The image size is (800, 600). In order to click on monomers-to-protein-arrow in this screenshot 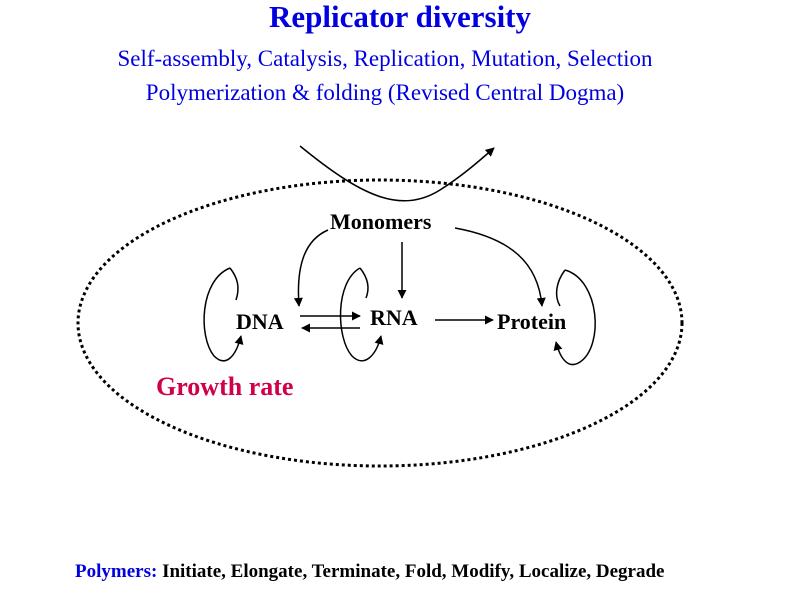, I will do `click(500, 267)`.